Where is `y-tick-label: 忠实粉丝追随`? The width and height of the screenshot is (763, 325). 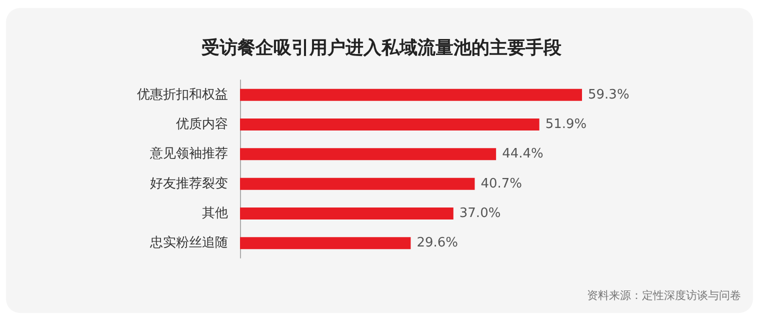
y-tick-label: 忠实粉丝追随 is located at coordinates (188, 243).